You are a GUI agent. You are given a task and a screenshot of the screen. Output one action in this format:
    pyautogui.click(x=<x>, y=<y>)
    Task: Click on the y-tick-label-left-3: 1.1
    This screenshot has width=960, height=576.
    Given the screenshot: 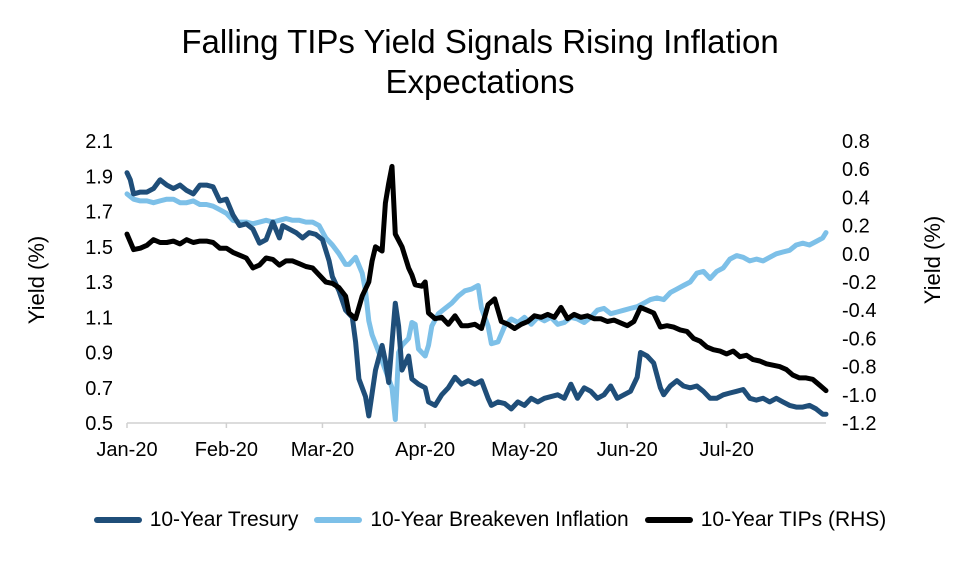 What is the action you would take?
    pyautogui.click(x=99, y=318)
    